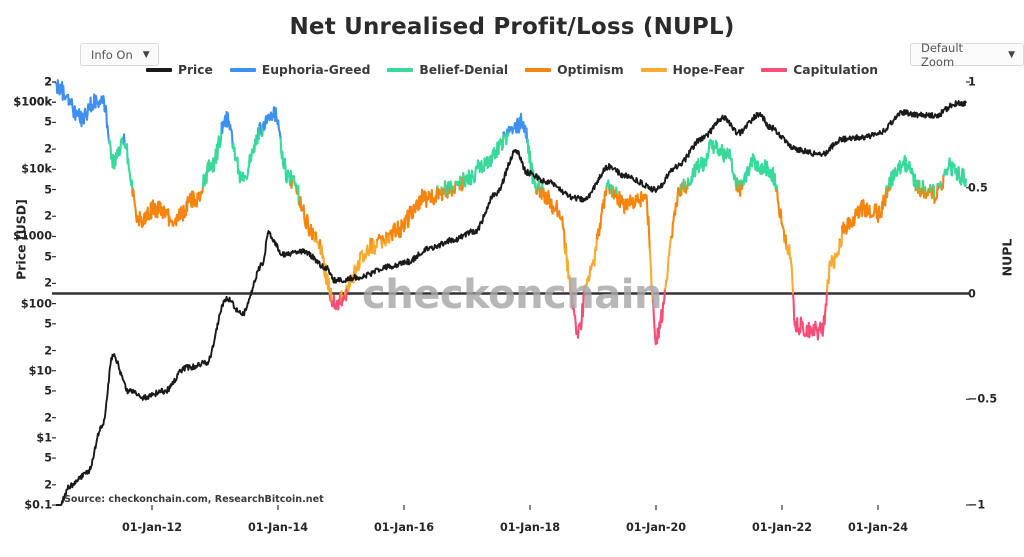  I want to click on legend-item-3: Optimism, so click(574, 70).